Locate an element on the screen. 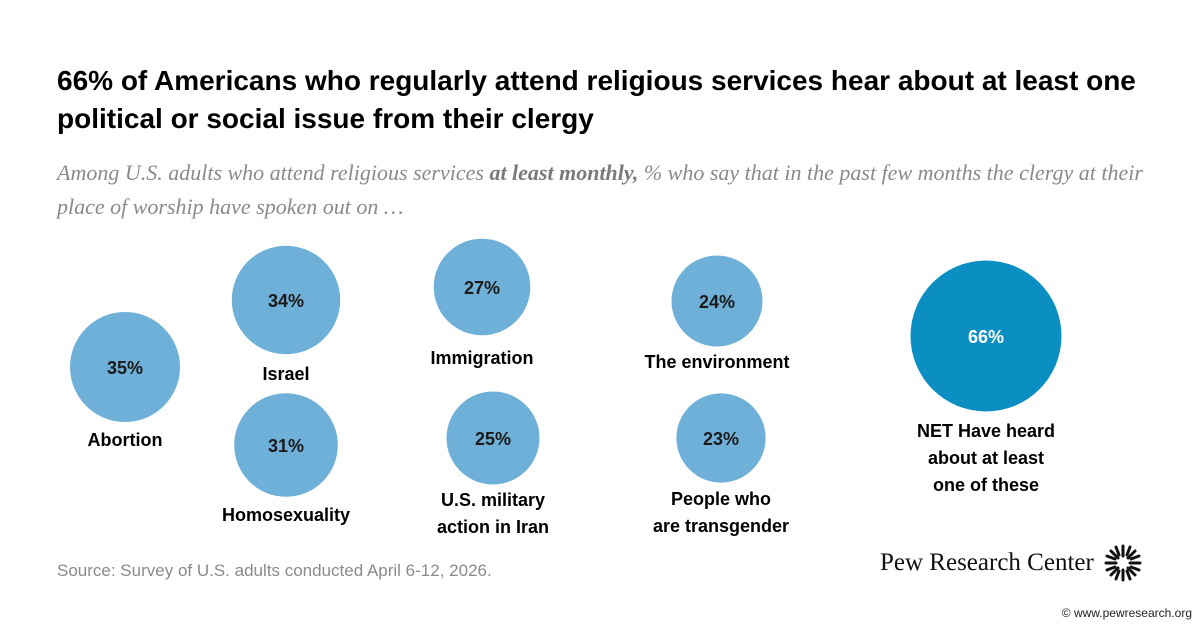 The height and width of the screenshot is (628, 1200). pew-starburst-icon is located at coordinates (1123, 563).